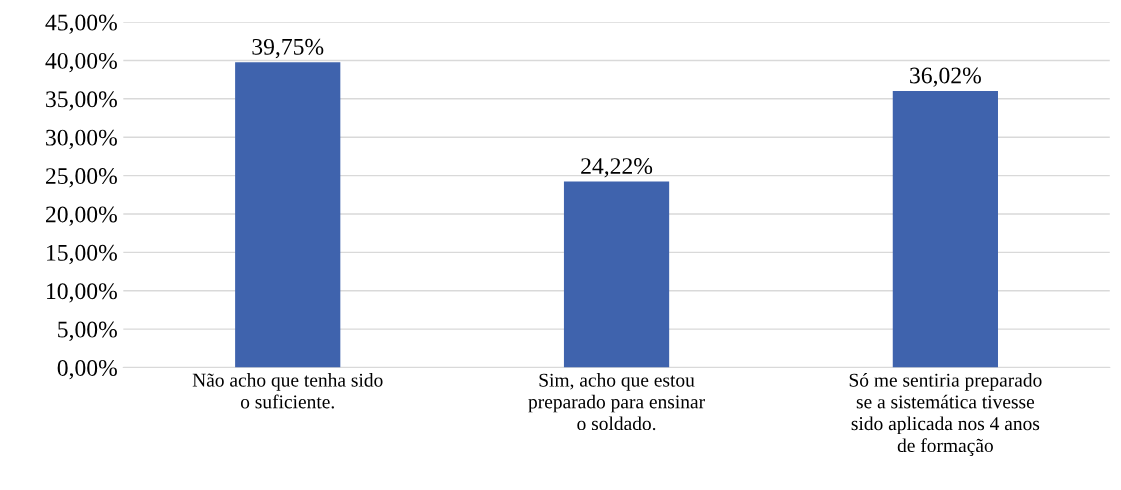 This screenshot has width=1121, height=490. I want to click on x-tick-label: Só me sentiria preparado se a sistemática tivesse sido aplicada nos 4 anos de formação, so click(945, 415).